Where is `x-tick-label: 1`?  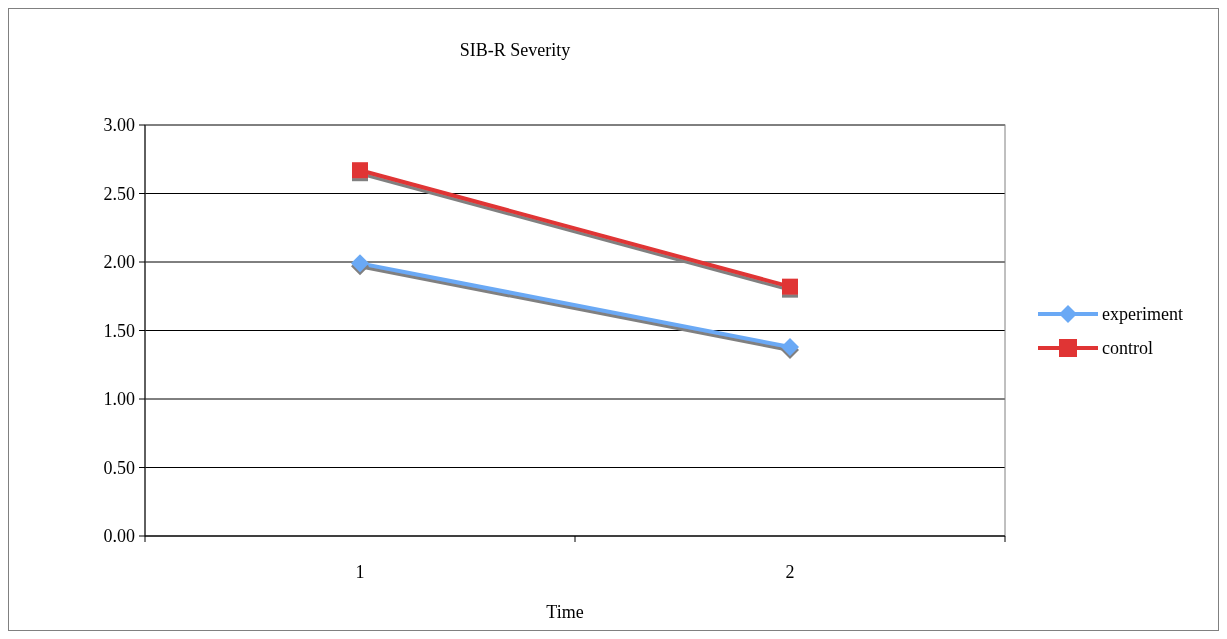
x-tick-label: 1 is located at coordinates (360, 572).